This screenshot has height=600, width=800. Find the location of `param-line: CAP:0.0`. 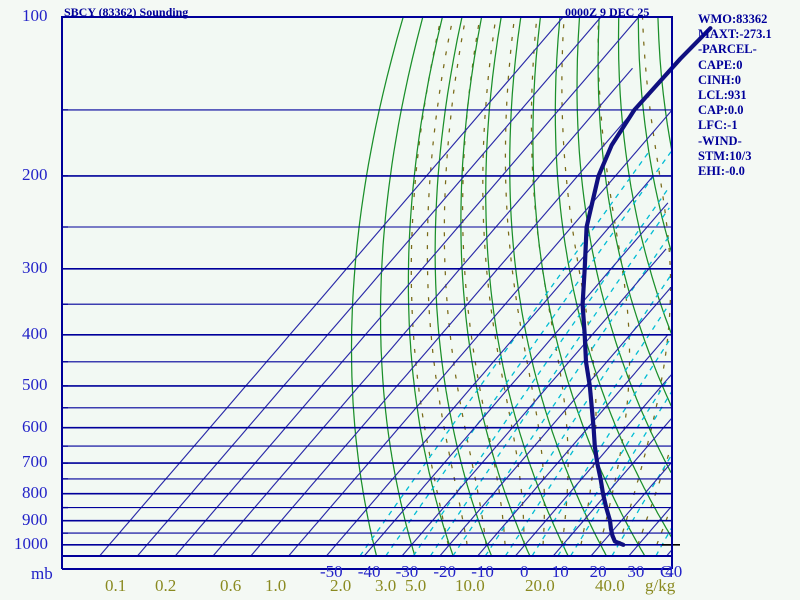

param-line: CAP:0.0 is located at coordinates (721, 110).